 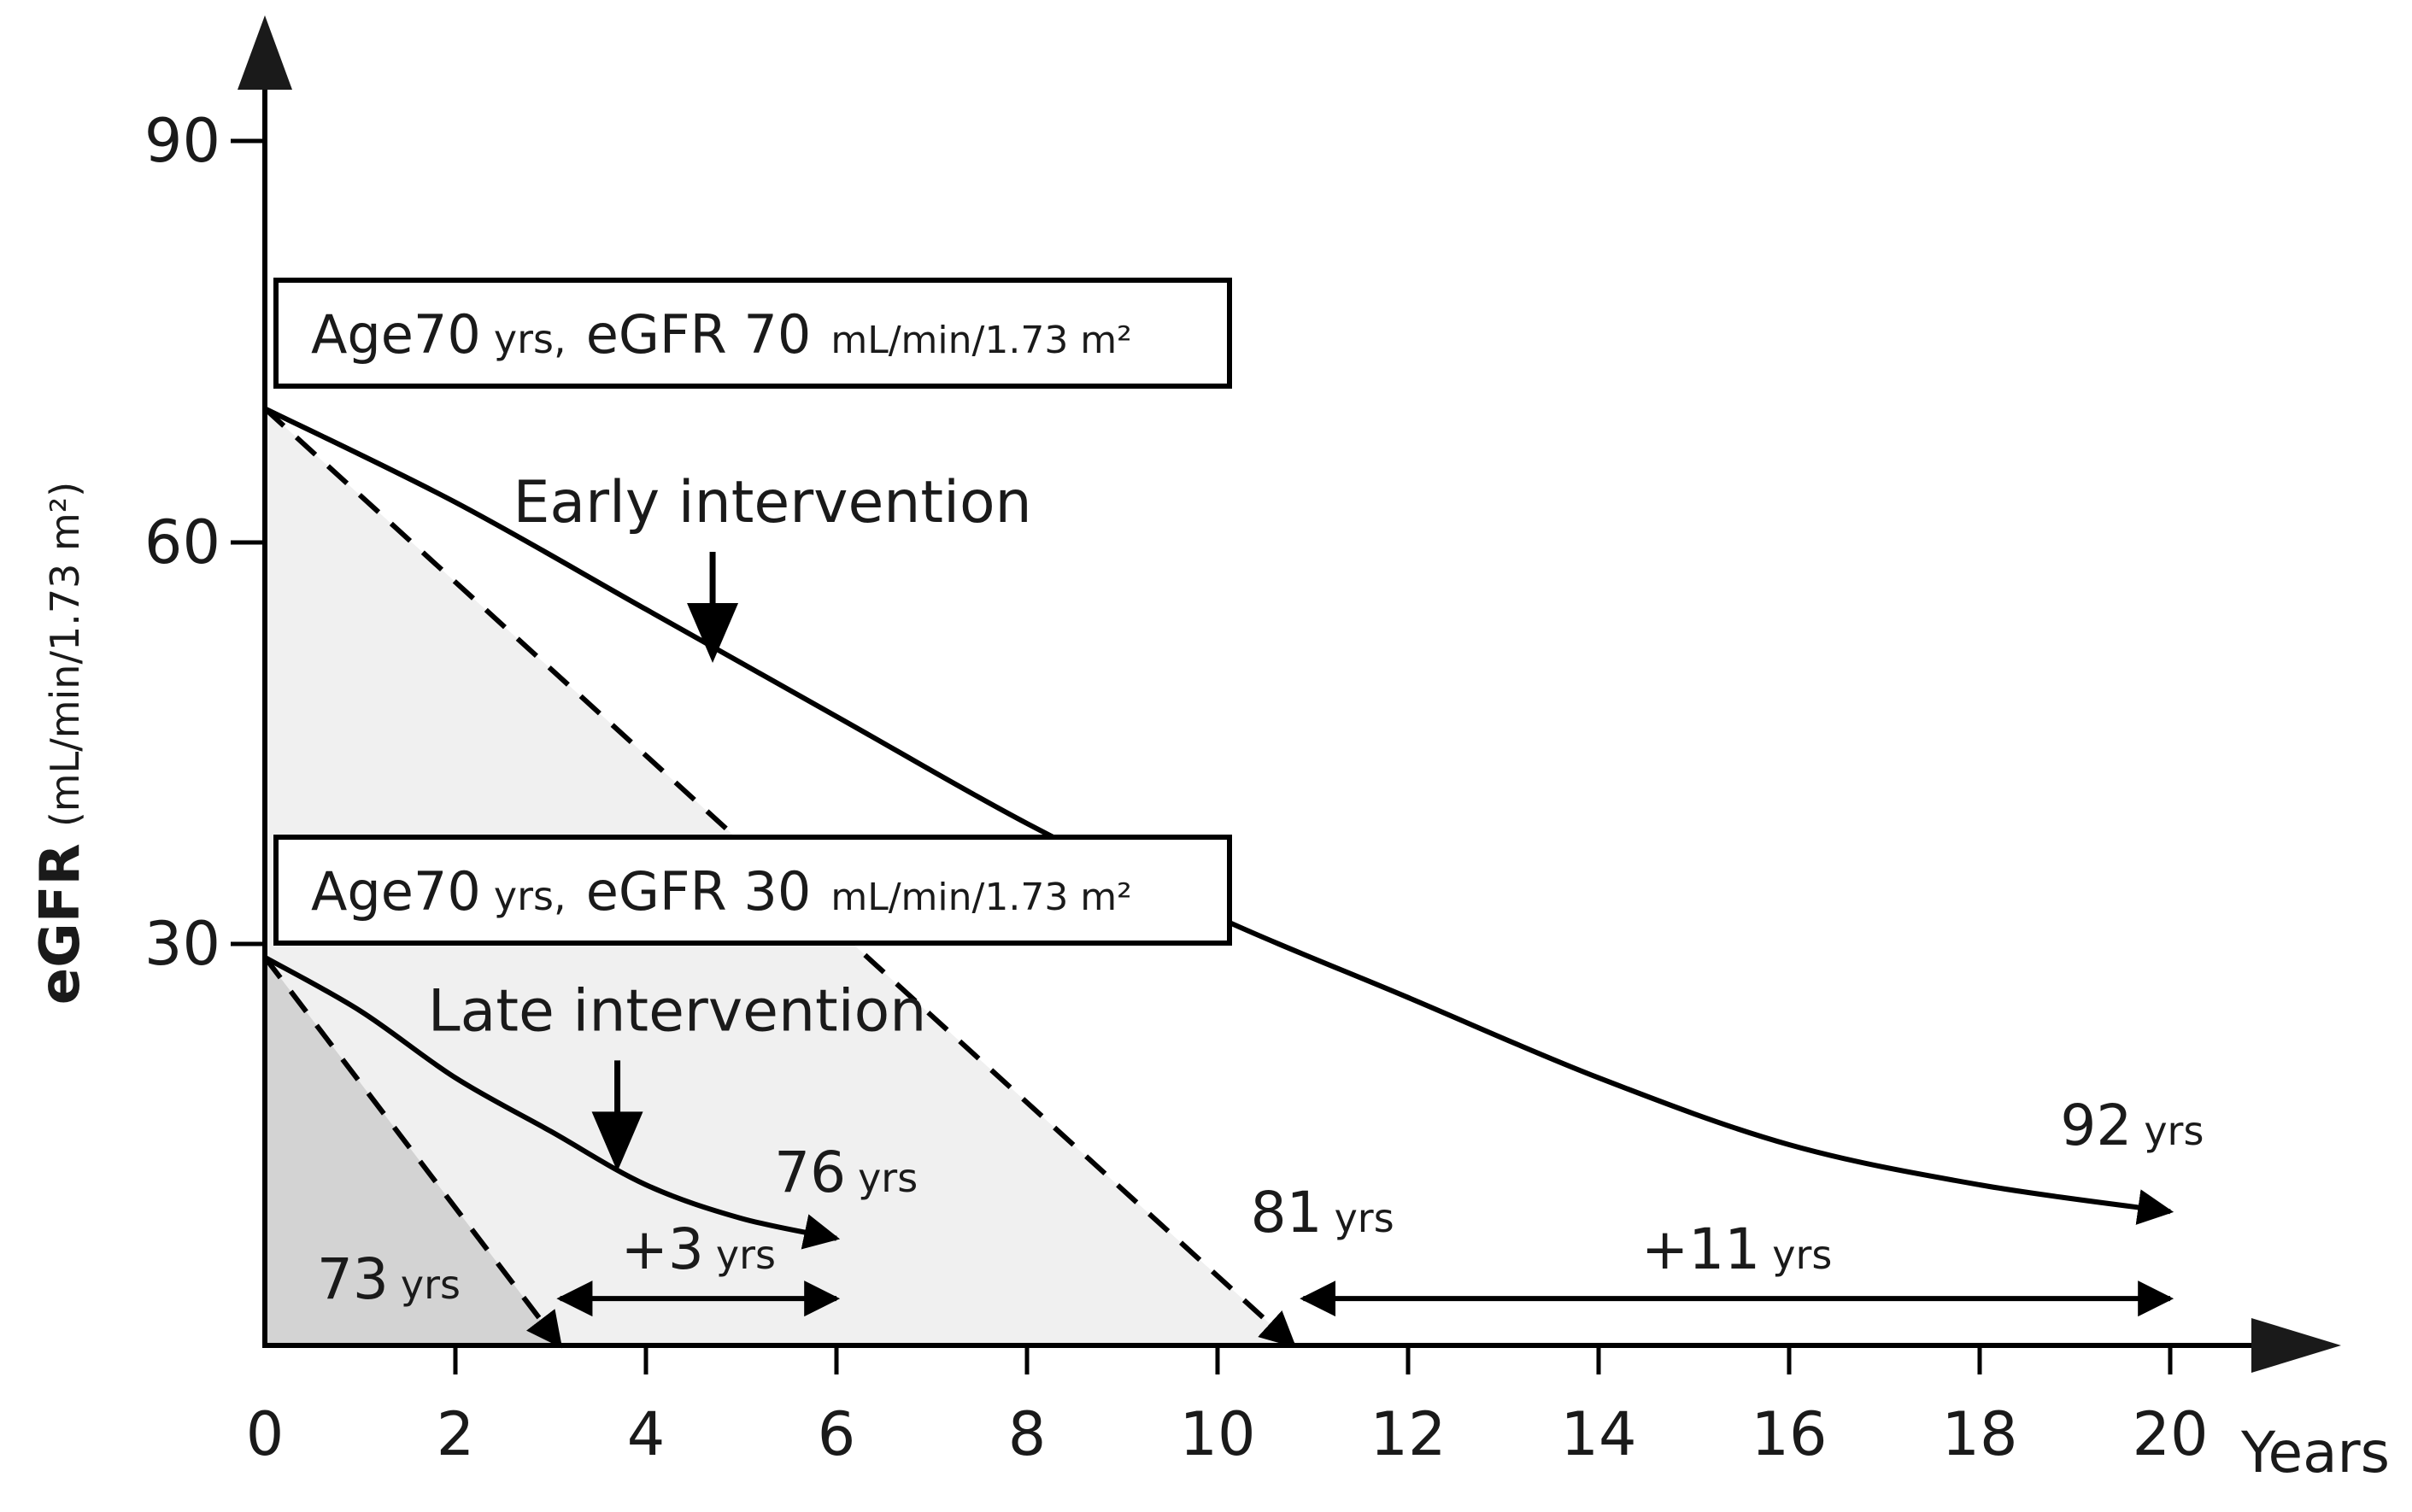 What do you see at coordinates (699, 891) in the screenshot?
I see `scenario-egfr-label: eGFR 30` at bounding box center [699, 891].